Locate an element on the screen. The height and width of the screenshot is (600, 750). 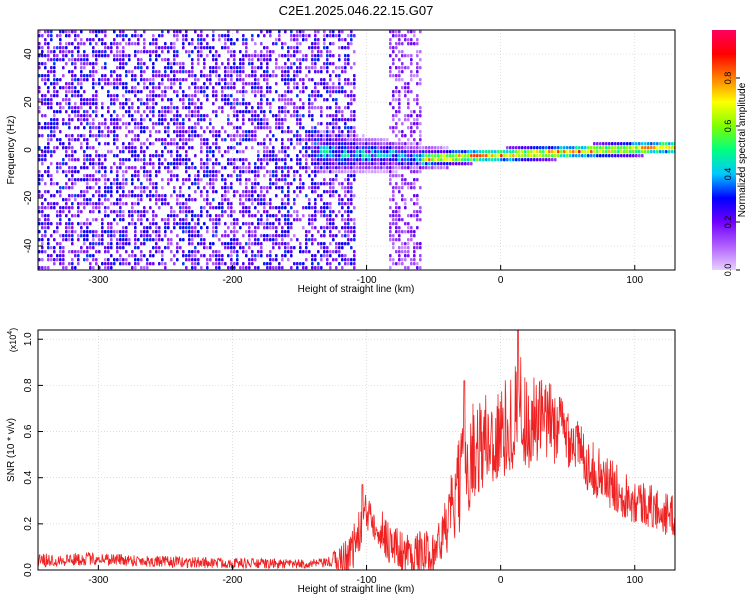
spectrogram-x-tick-label: 100 is located at coordinates (634, 280).